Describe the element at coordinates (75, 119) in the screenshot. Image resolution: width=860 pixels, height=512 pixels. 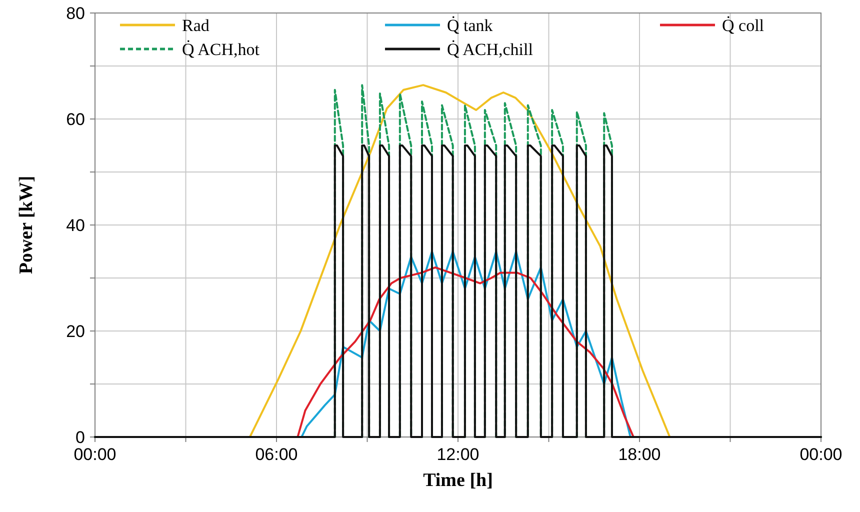
I see `y-tick-label: 60` at that location.